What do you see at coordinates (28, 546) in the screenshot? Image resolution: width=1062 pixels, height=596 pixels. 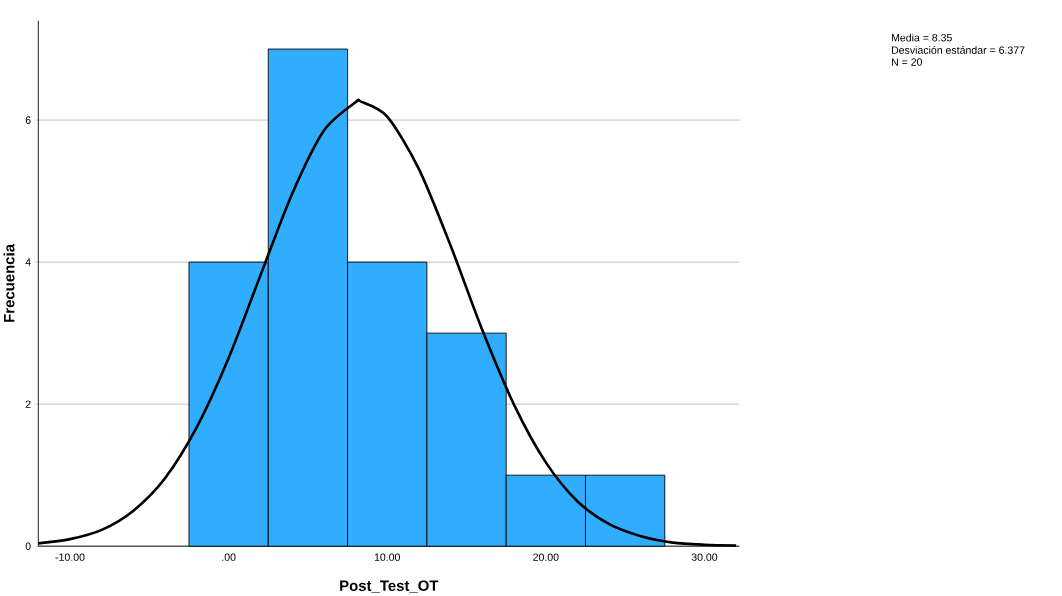 I see `y-tick-label: 0` at bounding box center [28, 546].